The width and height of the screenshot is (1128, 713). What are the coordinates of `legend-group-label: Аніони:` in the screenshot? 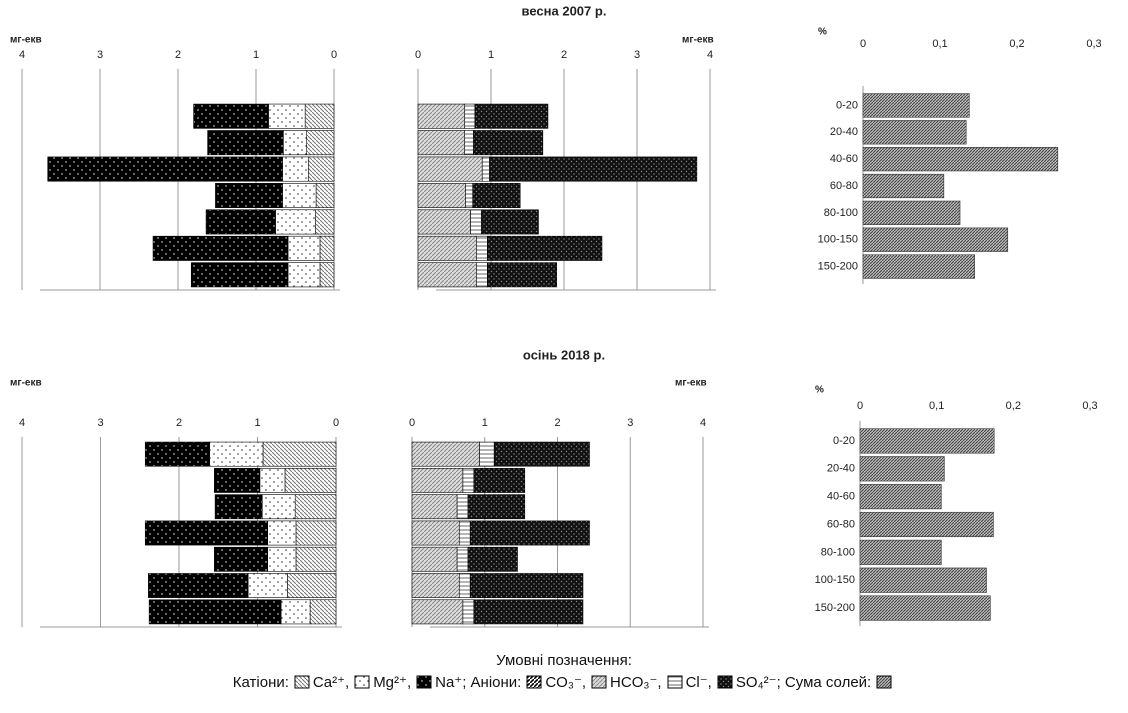 It's located at (496, 682).